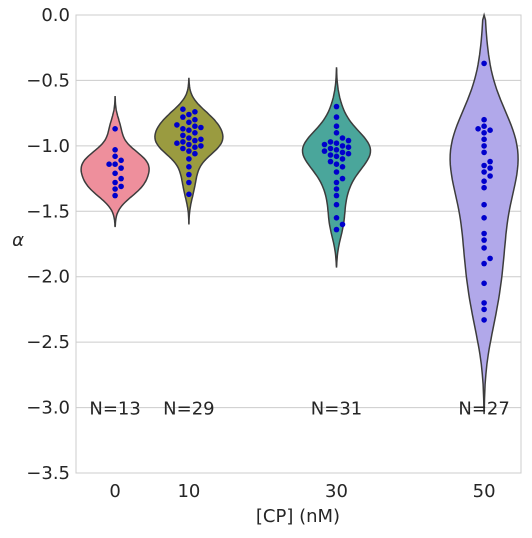 This screenshot has height=538, width=532. Describe the element at coordinates (48, 342) in the screenshot. I see `y-tick-label: −2.5` at that location.